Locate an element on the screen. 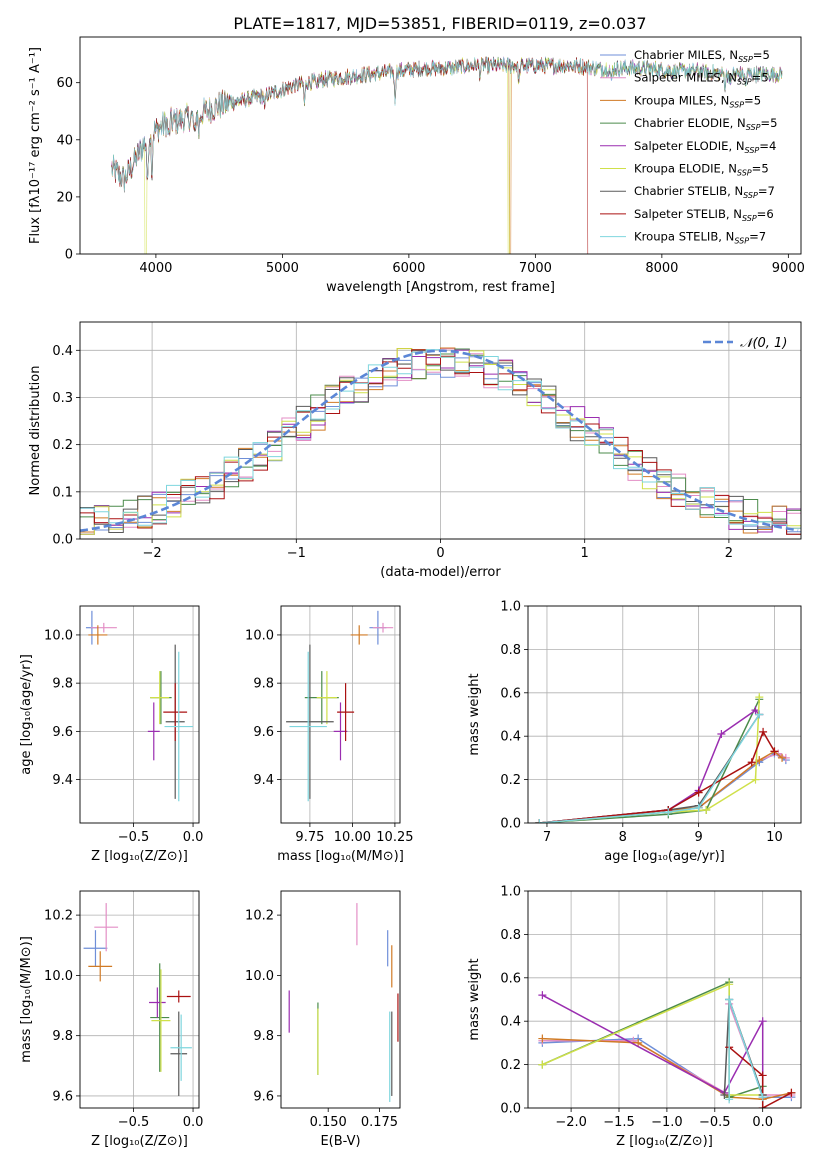  x-axis-label: mass [log₁₀(M/M⊙)] is located at coordinates (340, 856).